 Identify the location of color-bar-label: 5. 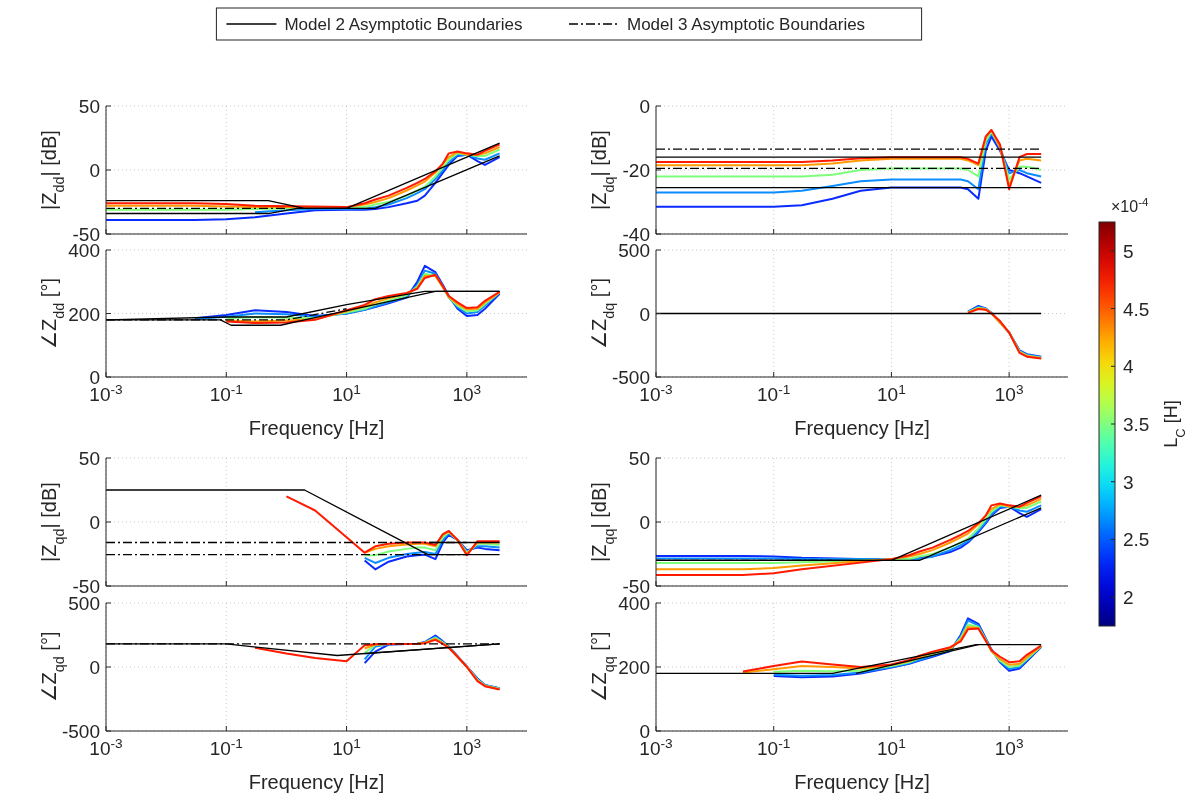
(1128, 251).